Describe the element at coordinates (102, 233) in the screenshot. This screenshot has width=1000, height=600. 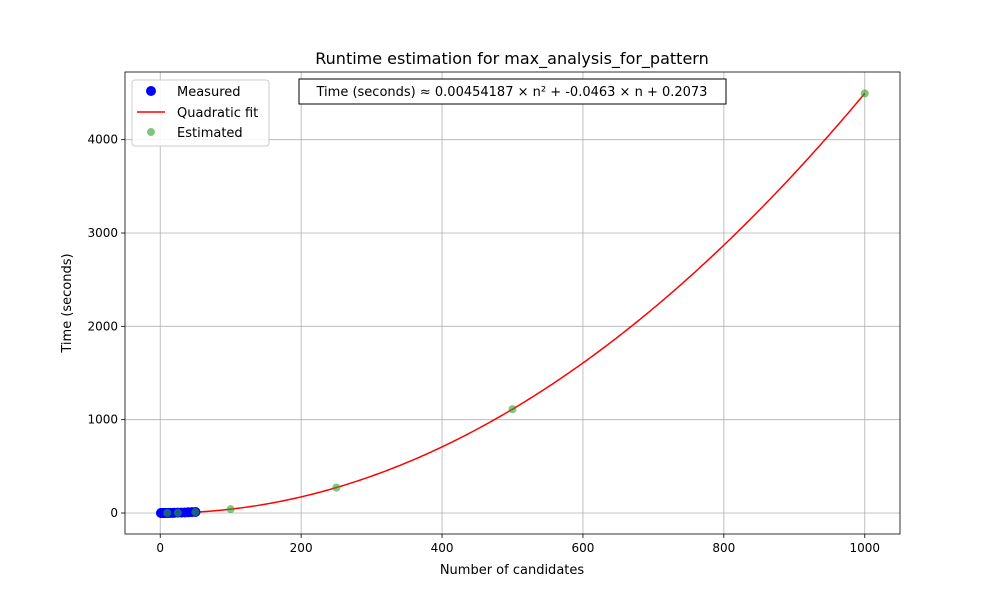
I see `y-tick-label: 3000` at that location.